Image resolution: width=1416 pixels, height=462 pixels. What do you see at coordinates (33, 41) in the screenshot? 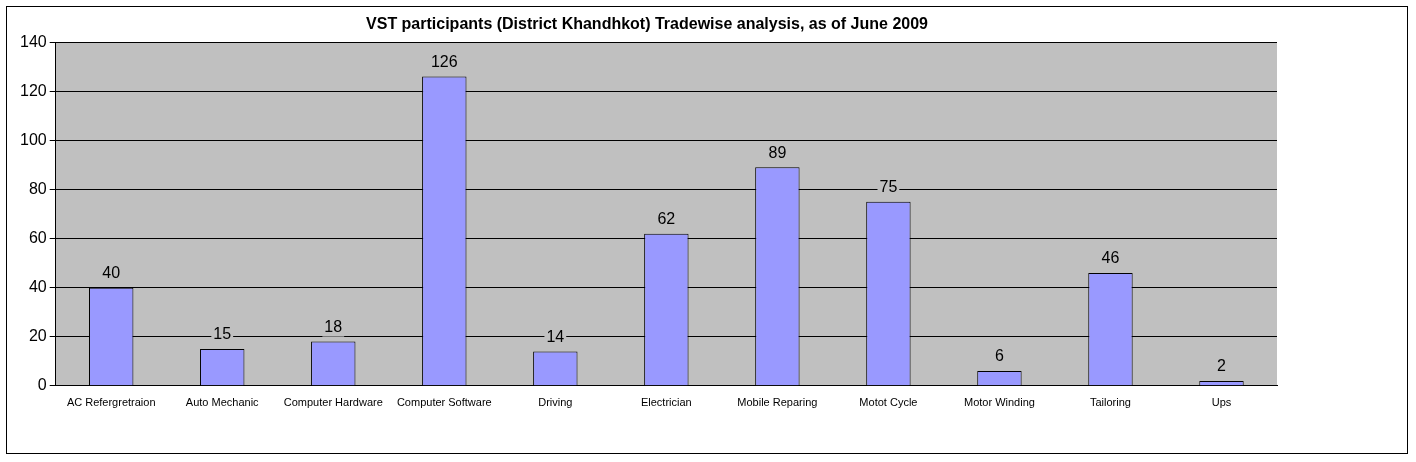
I see `y-tick-label: 140` at bounding box center [33, 41].